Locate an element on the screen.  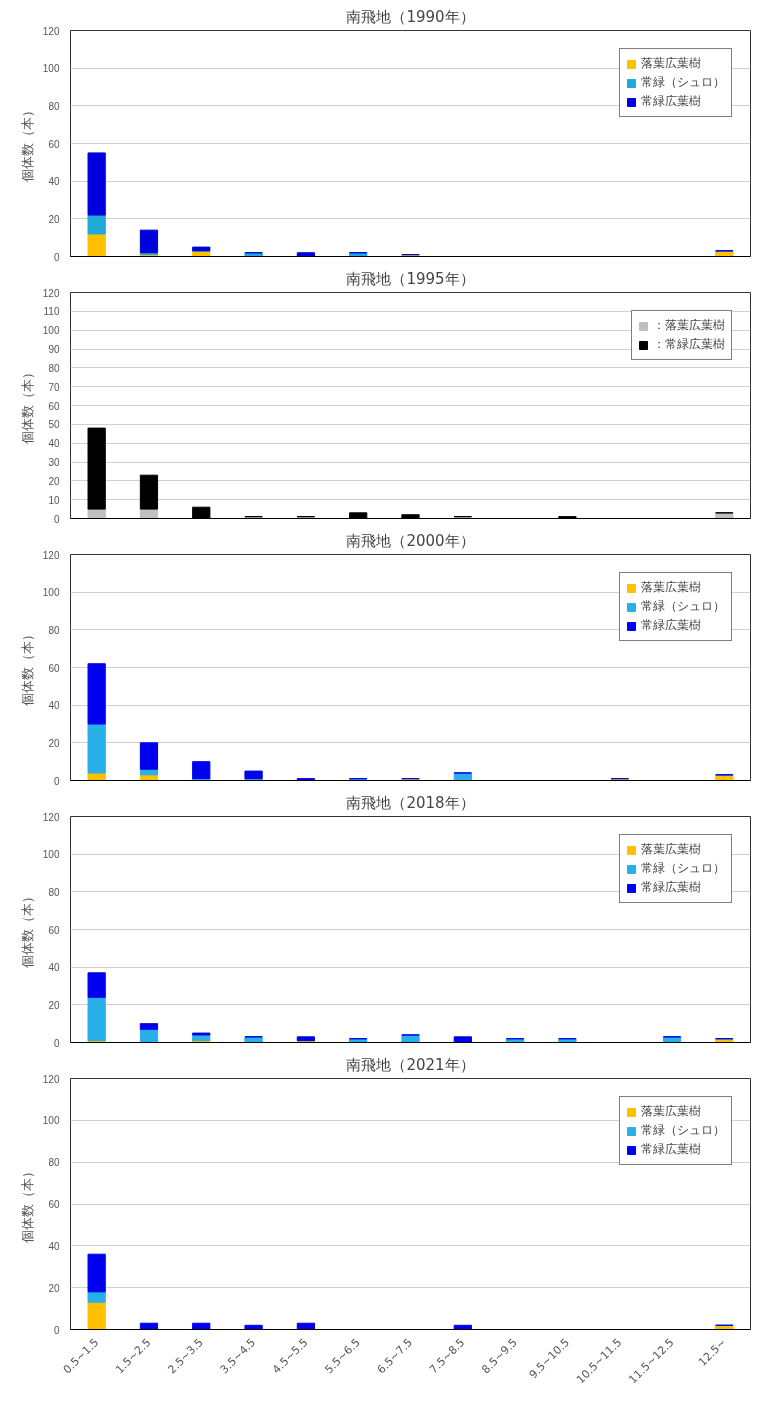
legend-label: ：落葉広葉樹 is located at coordinates (689, 325).